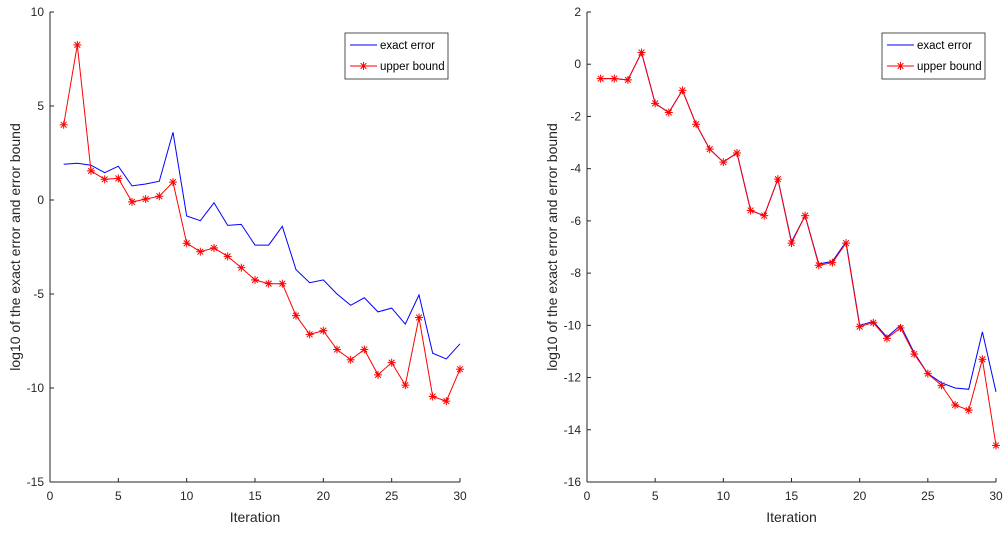  I want to click on y-tick-label: 2, so click(577, 12).